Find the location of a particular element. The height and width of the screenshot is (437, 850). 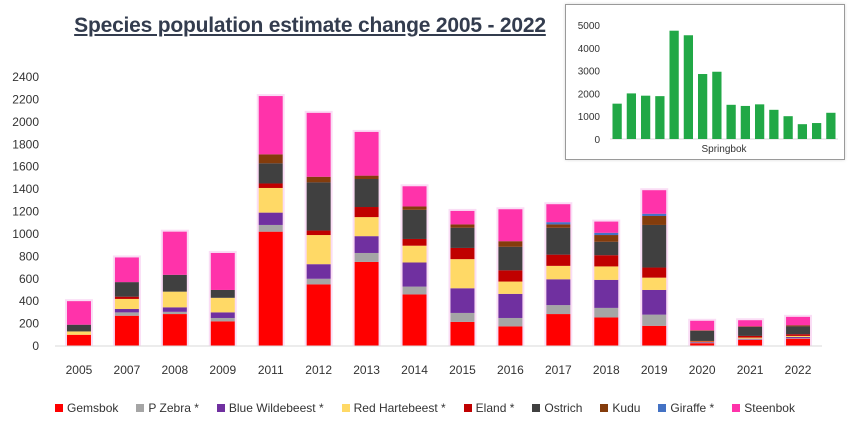

y-tick-label: 1200 is located at coordinates (25, 212).